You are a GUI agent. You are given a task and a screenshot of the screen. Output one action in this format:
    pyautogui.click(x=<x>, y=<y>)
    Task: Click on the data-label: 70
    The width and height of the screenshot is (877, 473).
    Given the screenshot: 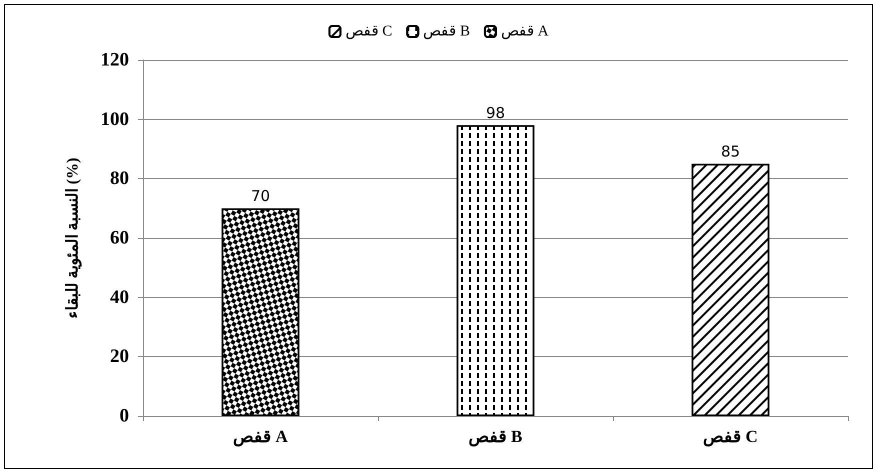 What is the action you would take?
    pyautogui.click(x=260, y=195)
    